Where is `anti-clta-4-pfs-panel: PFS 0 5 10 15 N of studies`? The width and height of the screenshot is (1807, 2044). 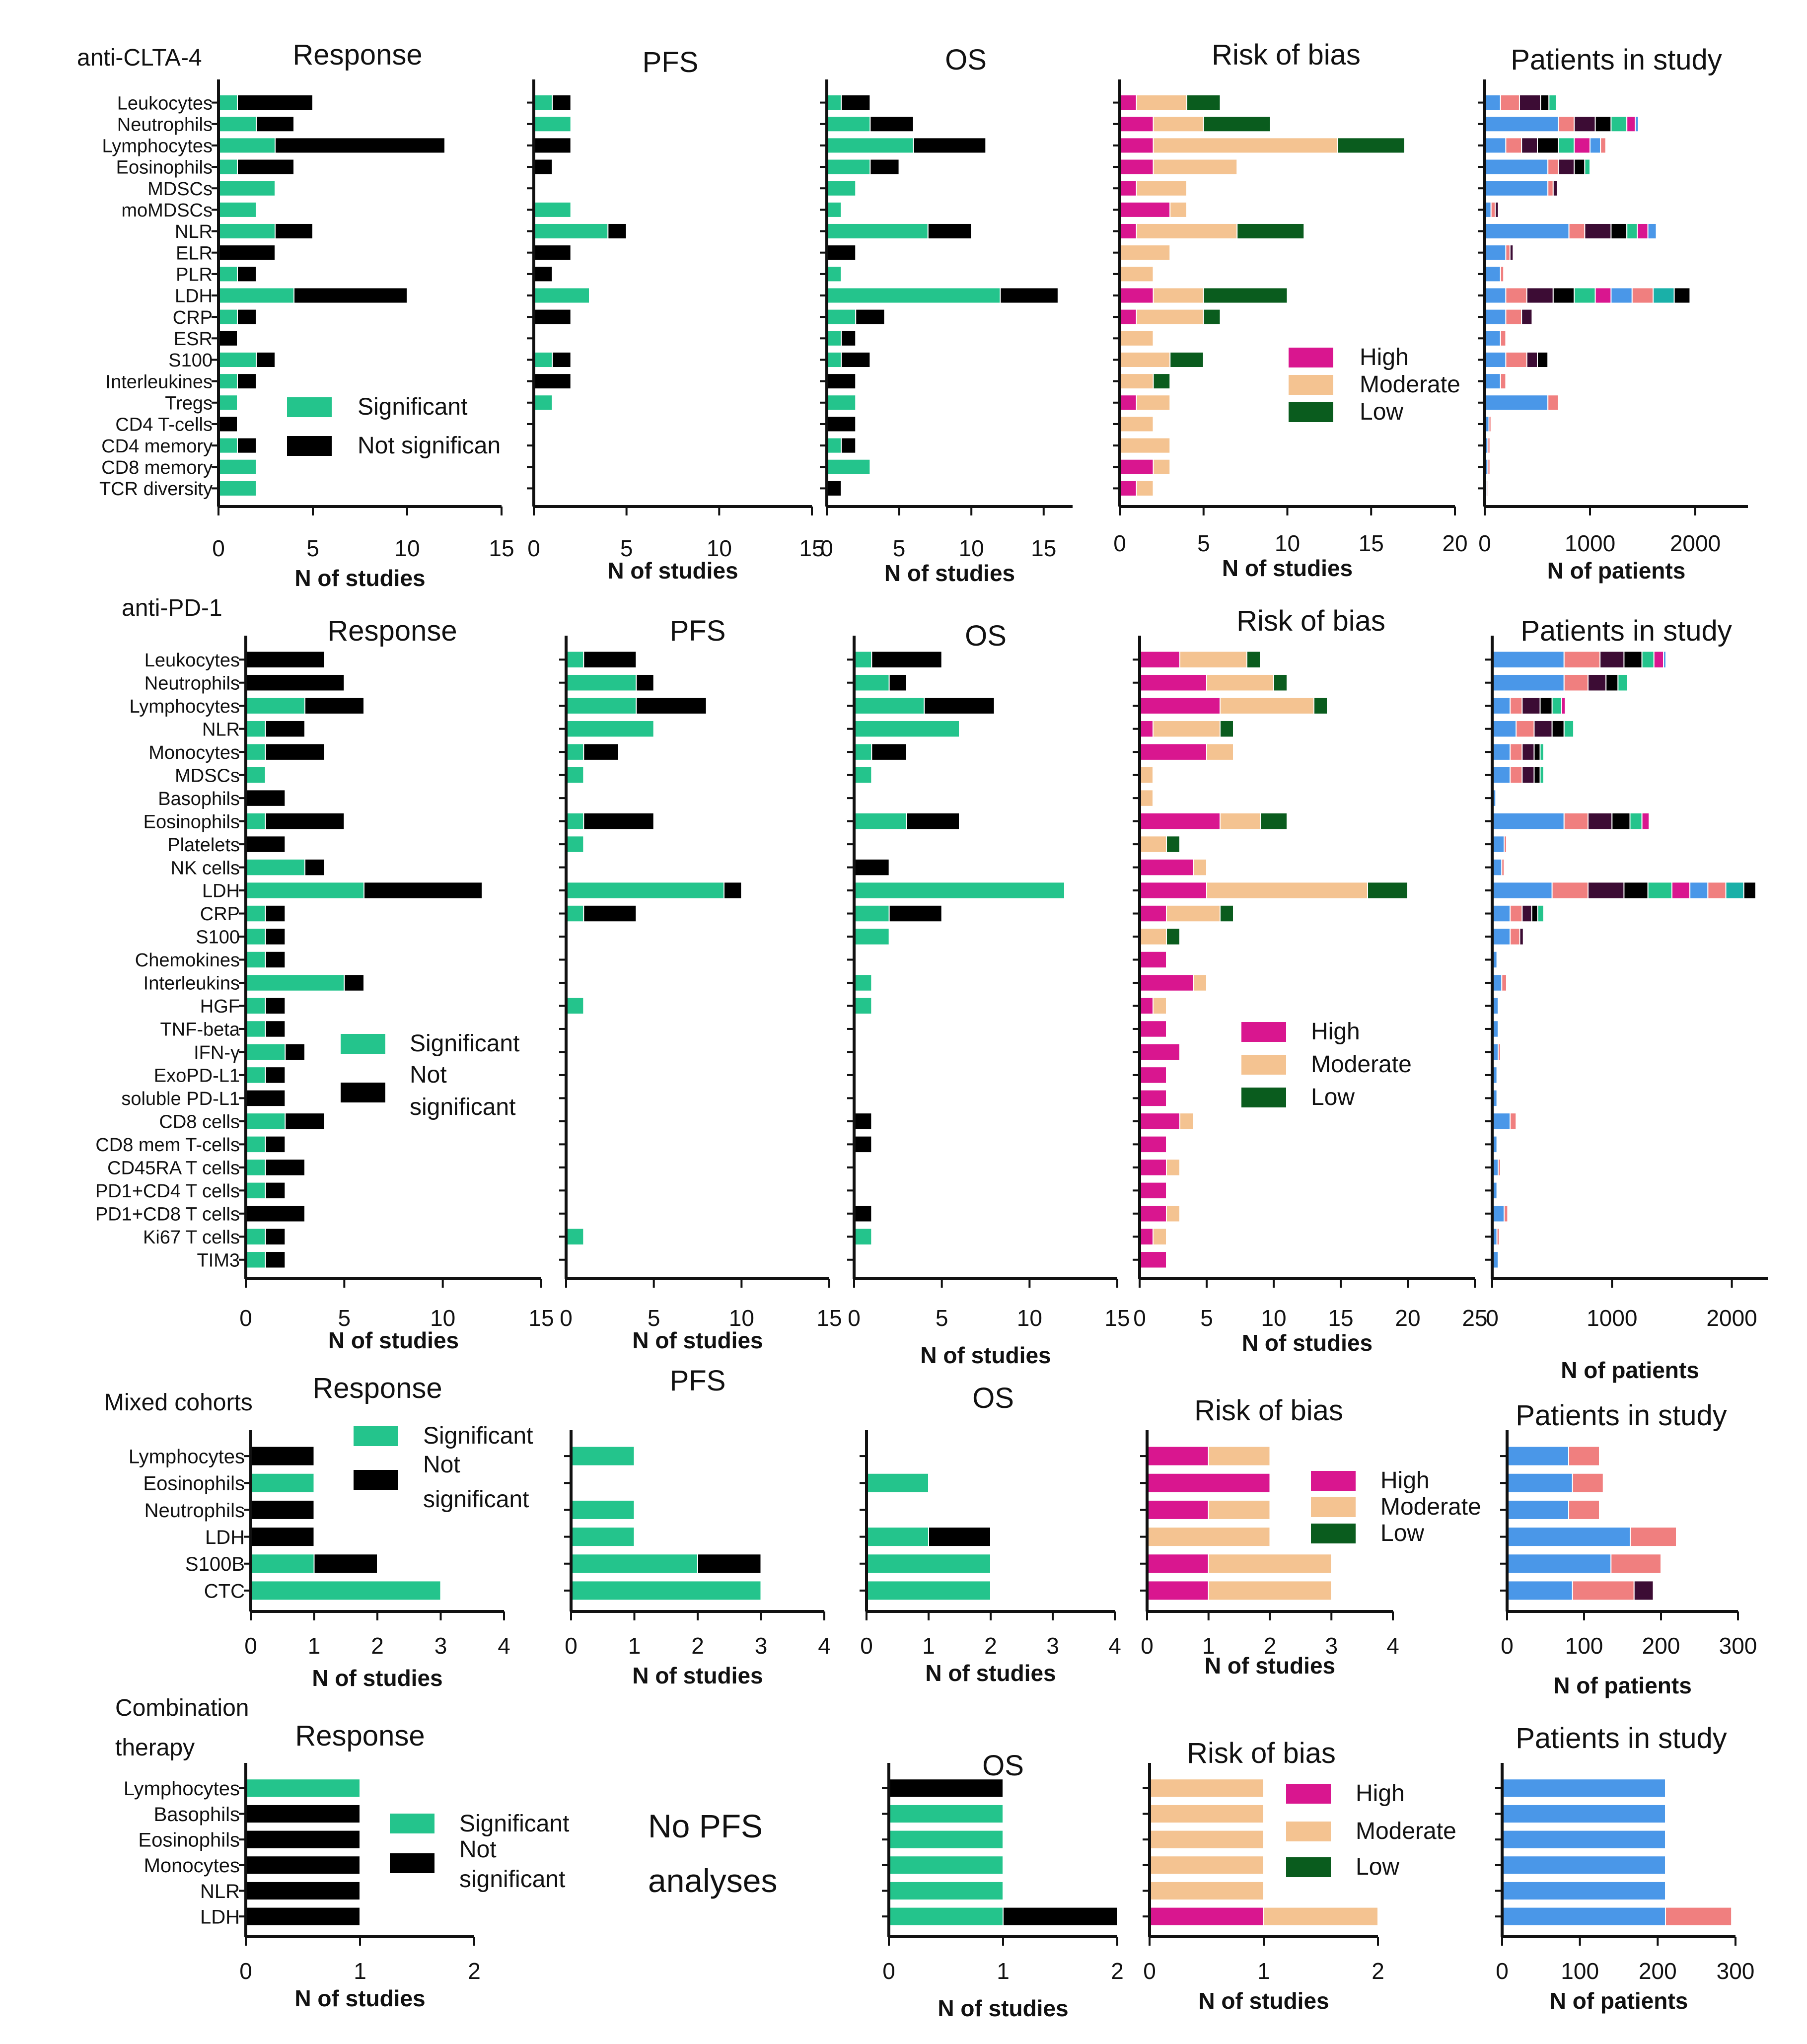 anti-clta-4-pfs-panel: PFS 0 5 10 15 N of studies is located at coordinates (676, 315).